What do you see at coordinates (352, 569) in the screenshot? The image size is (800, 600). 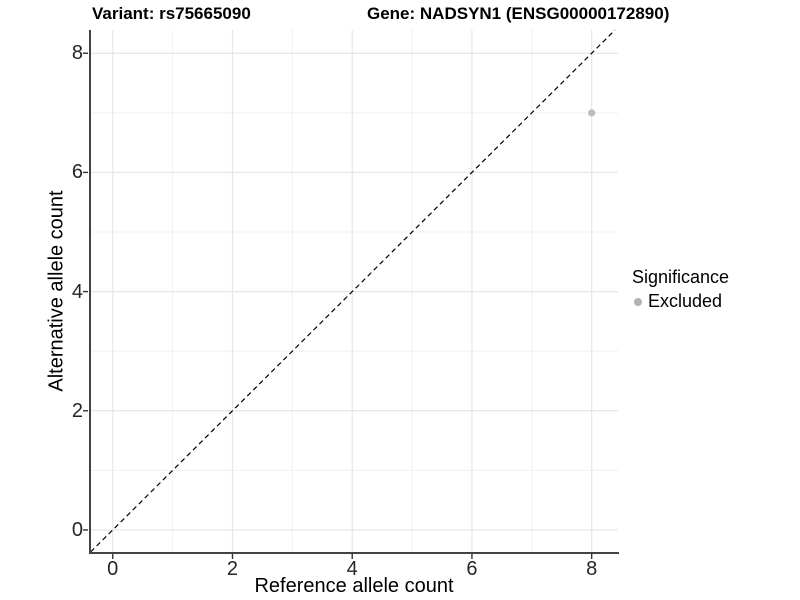 I see `x-tick-label: 4` at bounding box center [352, 569].